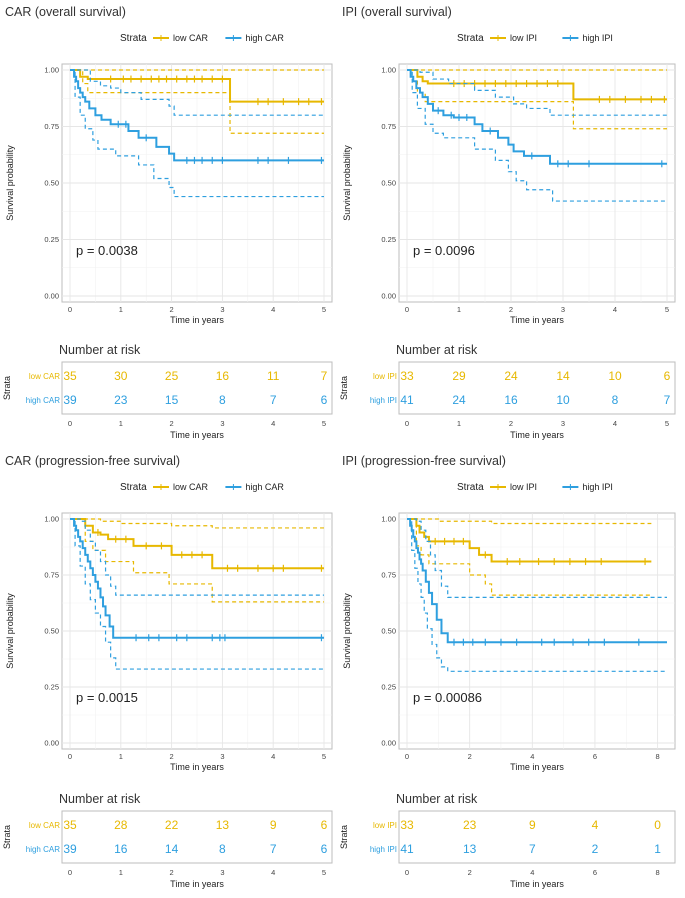 This screenshot has width=685, height=898. What do you see at coordinates (92, 461) in the screenshot?
I see `chart-title: CAR (progression-free survival)` at bounding box center [92, 461].